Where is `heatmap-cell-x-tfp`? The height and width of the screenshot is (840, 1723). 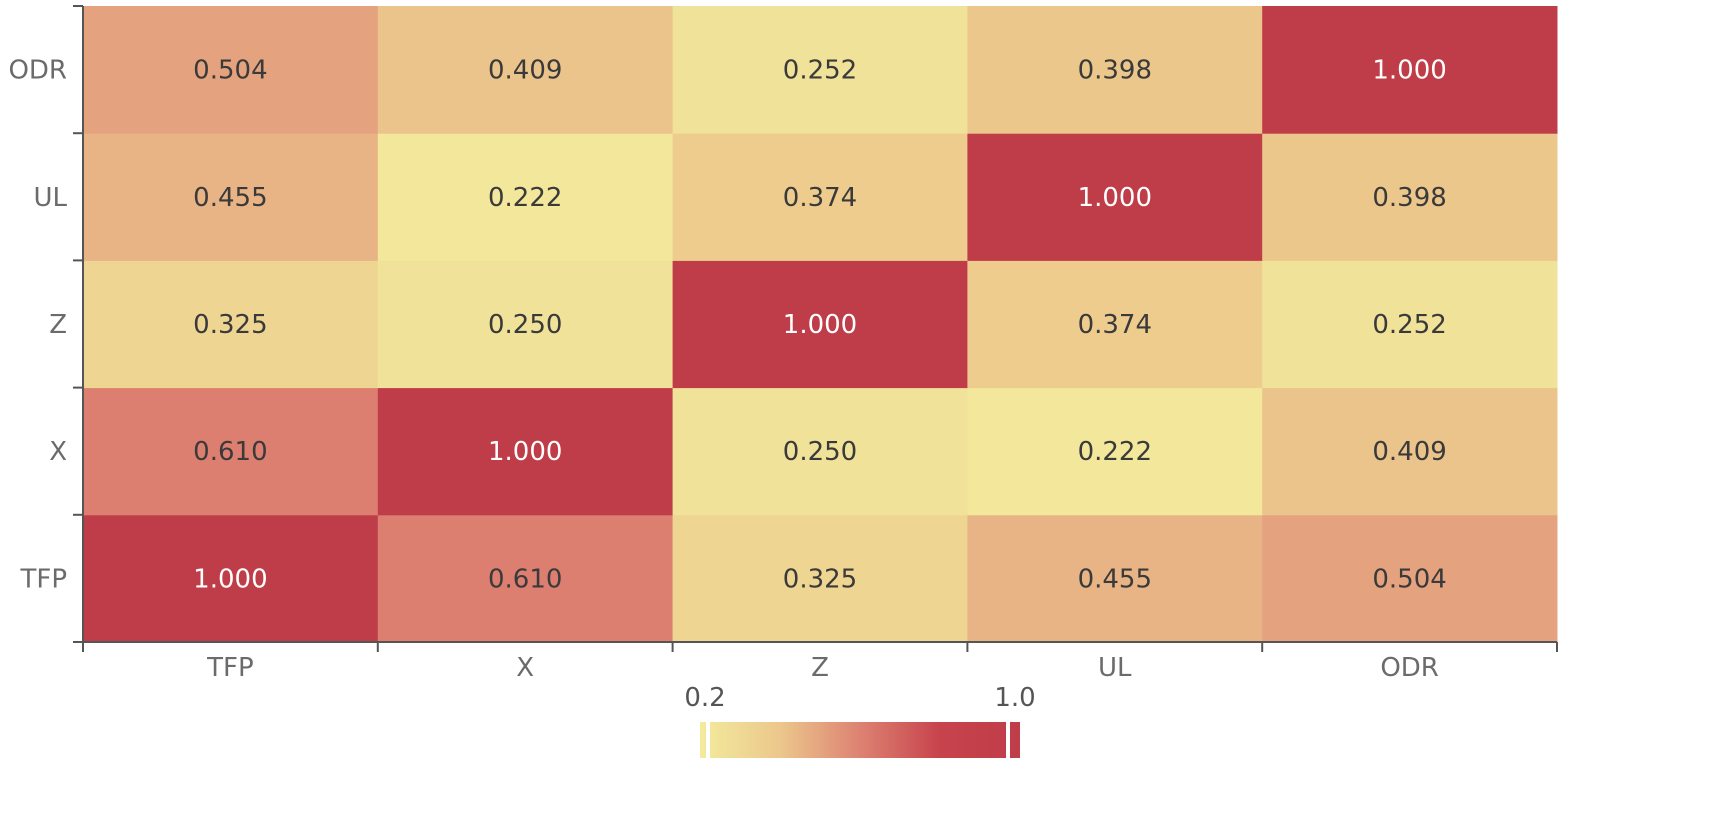
heatmap-cell-x-tfp is located at coordinates (231, 451).